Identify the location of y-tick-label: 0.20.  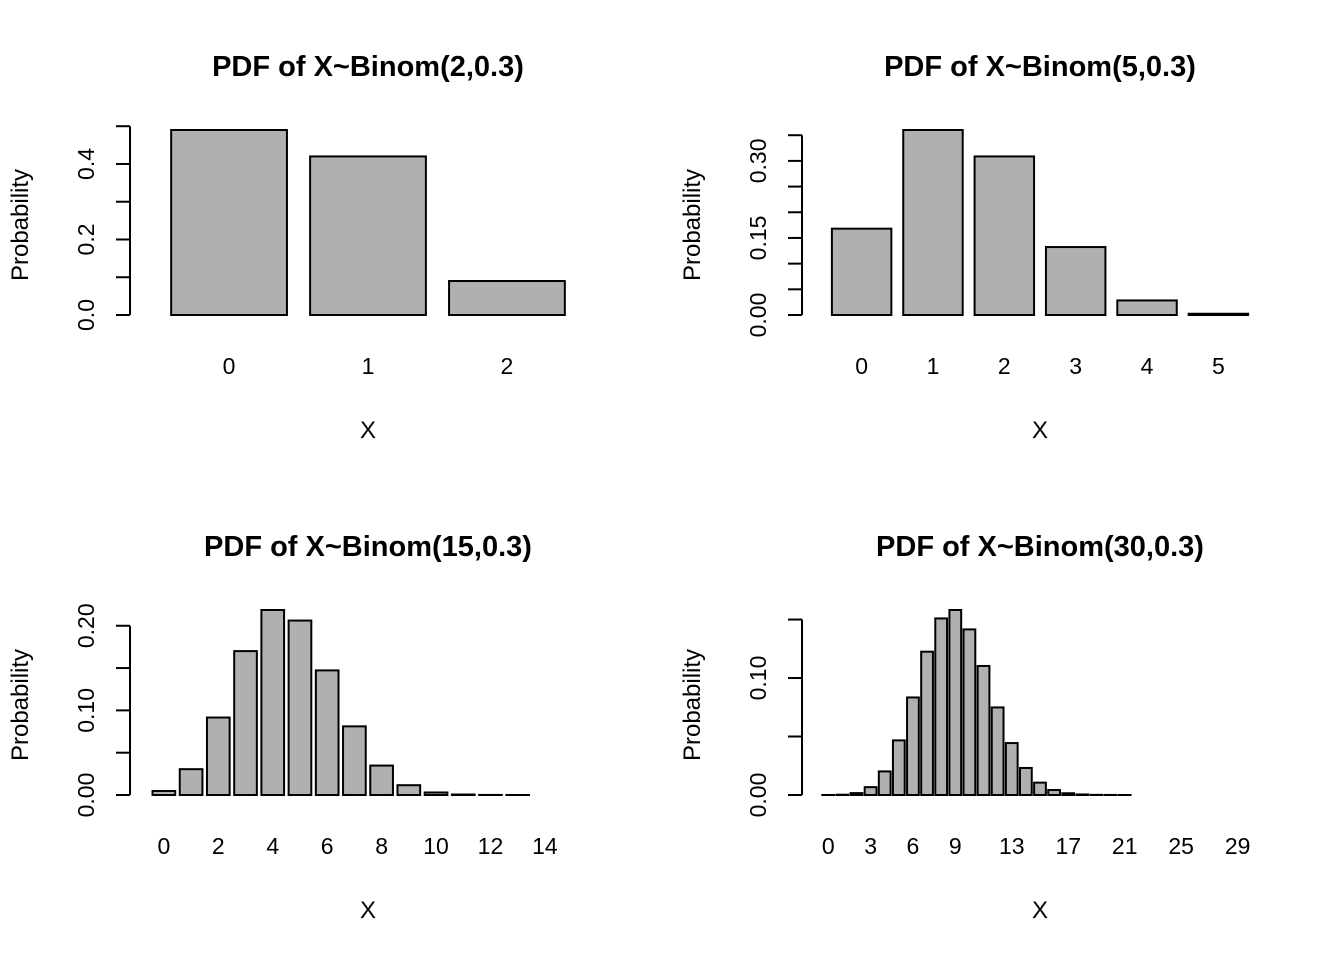
(86, 625).